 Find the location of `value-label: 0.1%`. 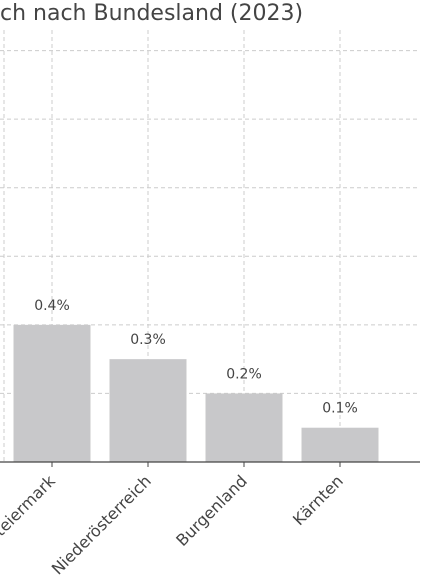

value-label: 0.1% is located at coordinates (340, 409).